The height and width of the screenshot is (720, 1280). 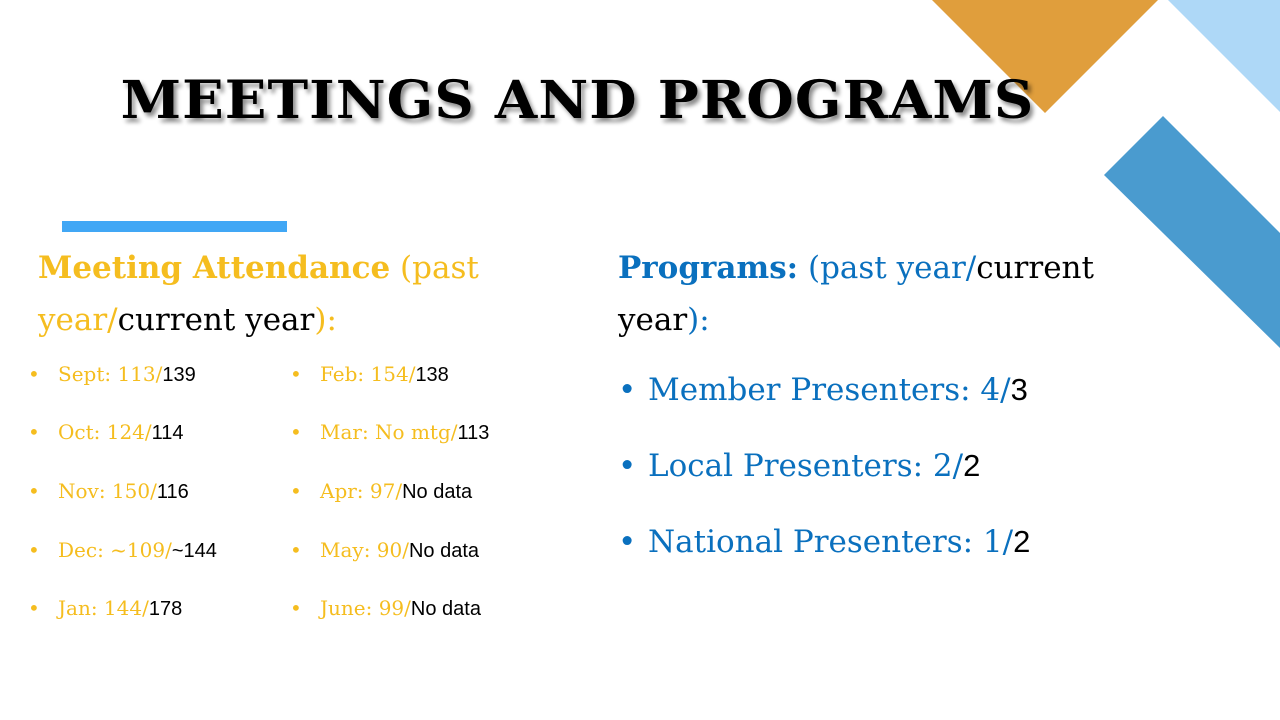 I want to click on attendance-heading-current: current year, so click(x=216, y=320).